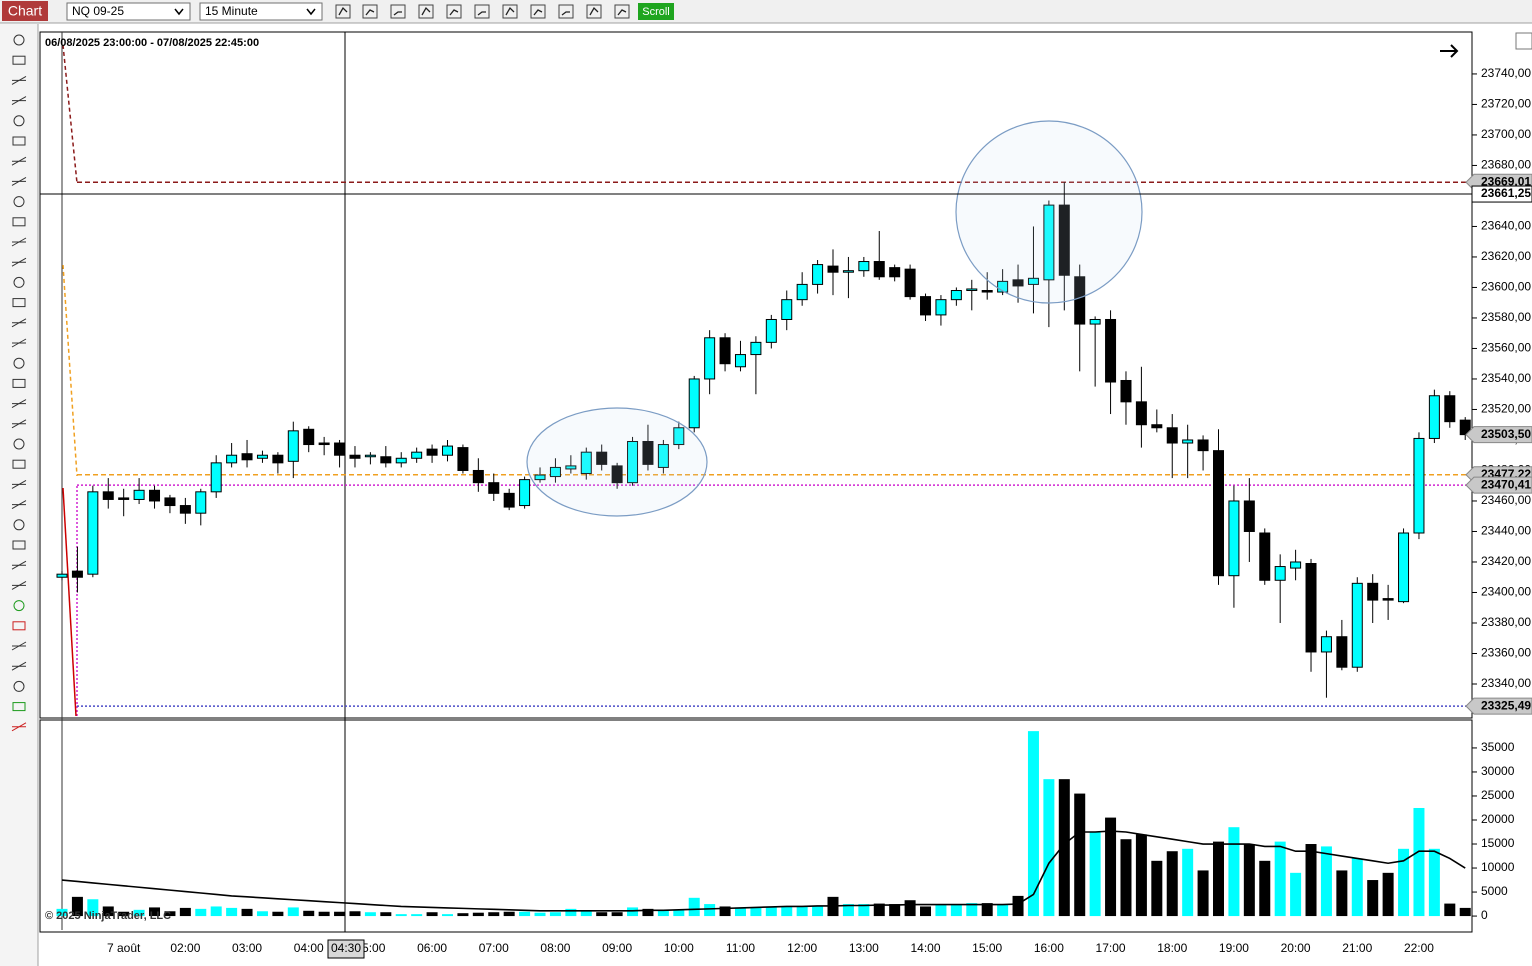  I want to click on x-tick-label: 08:00, so click(555, 948).